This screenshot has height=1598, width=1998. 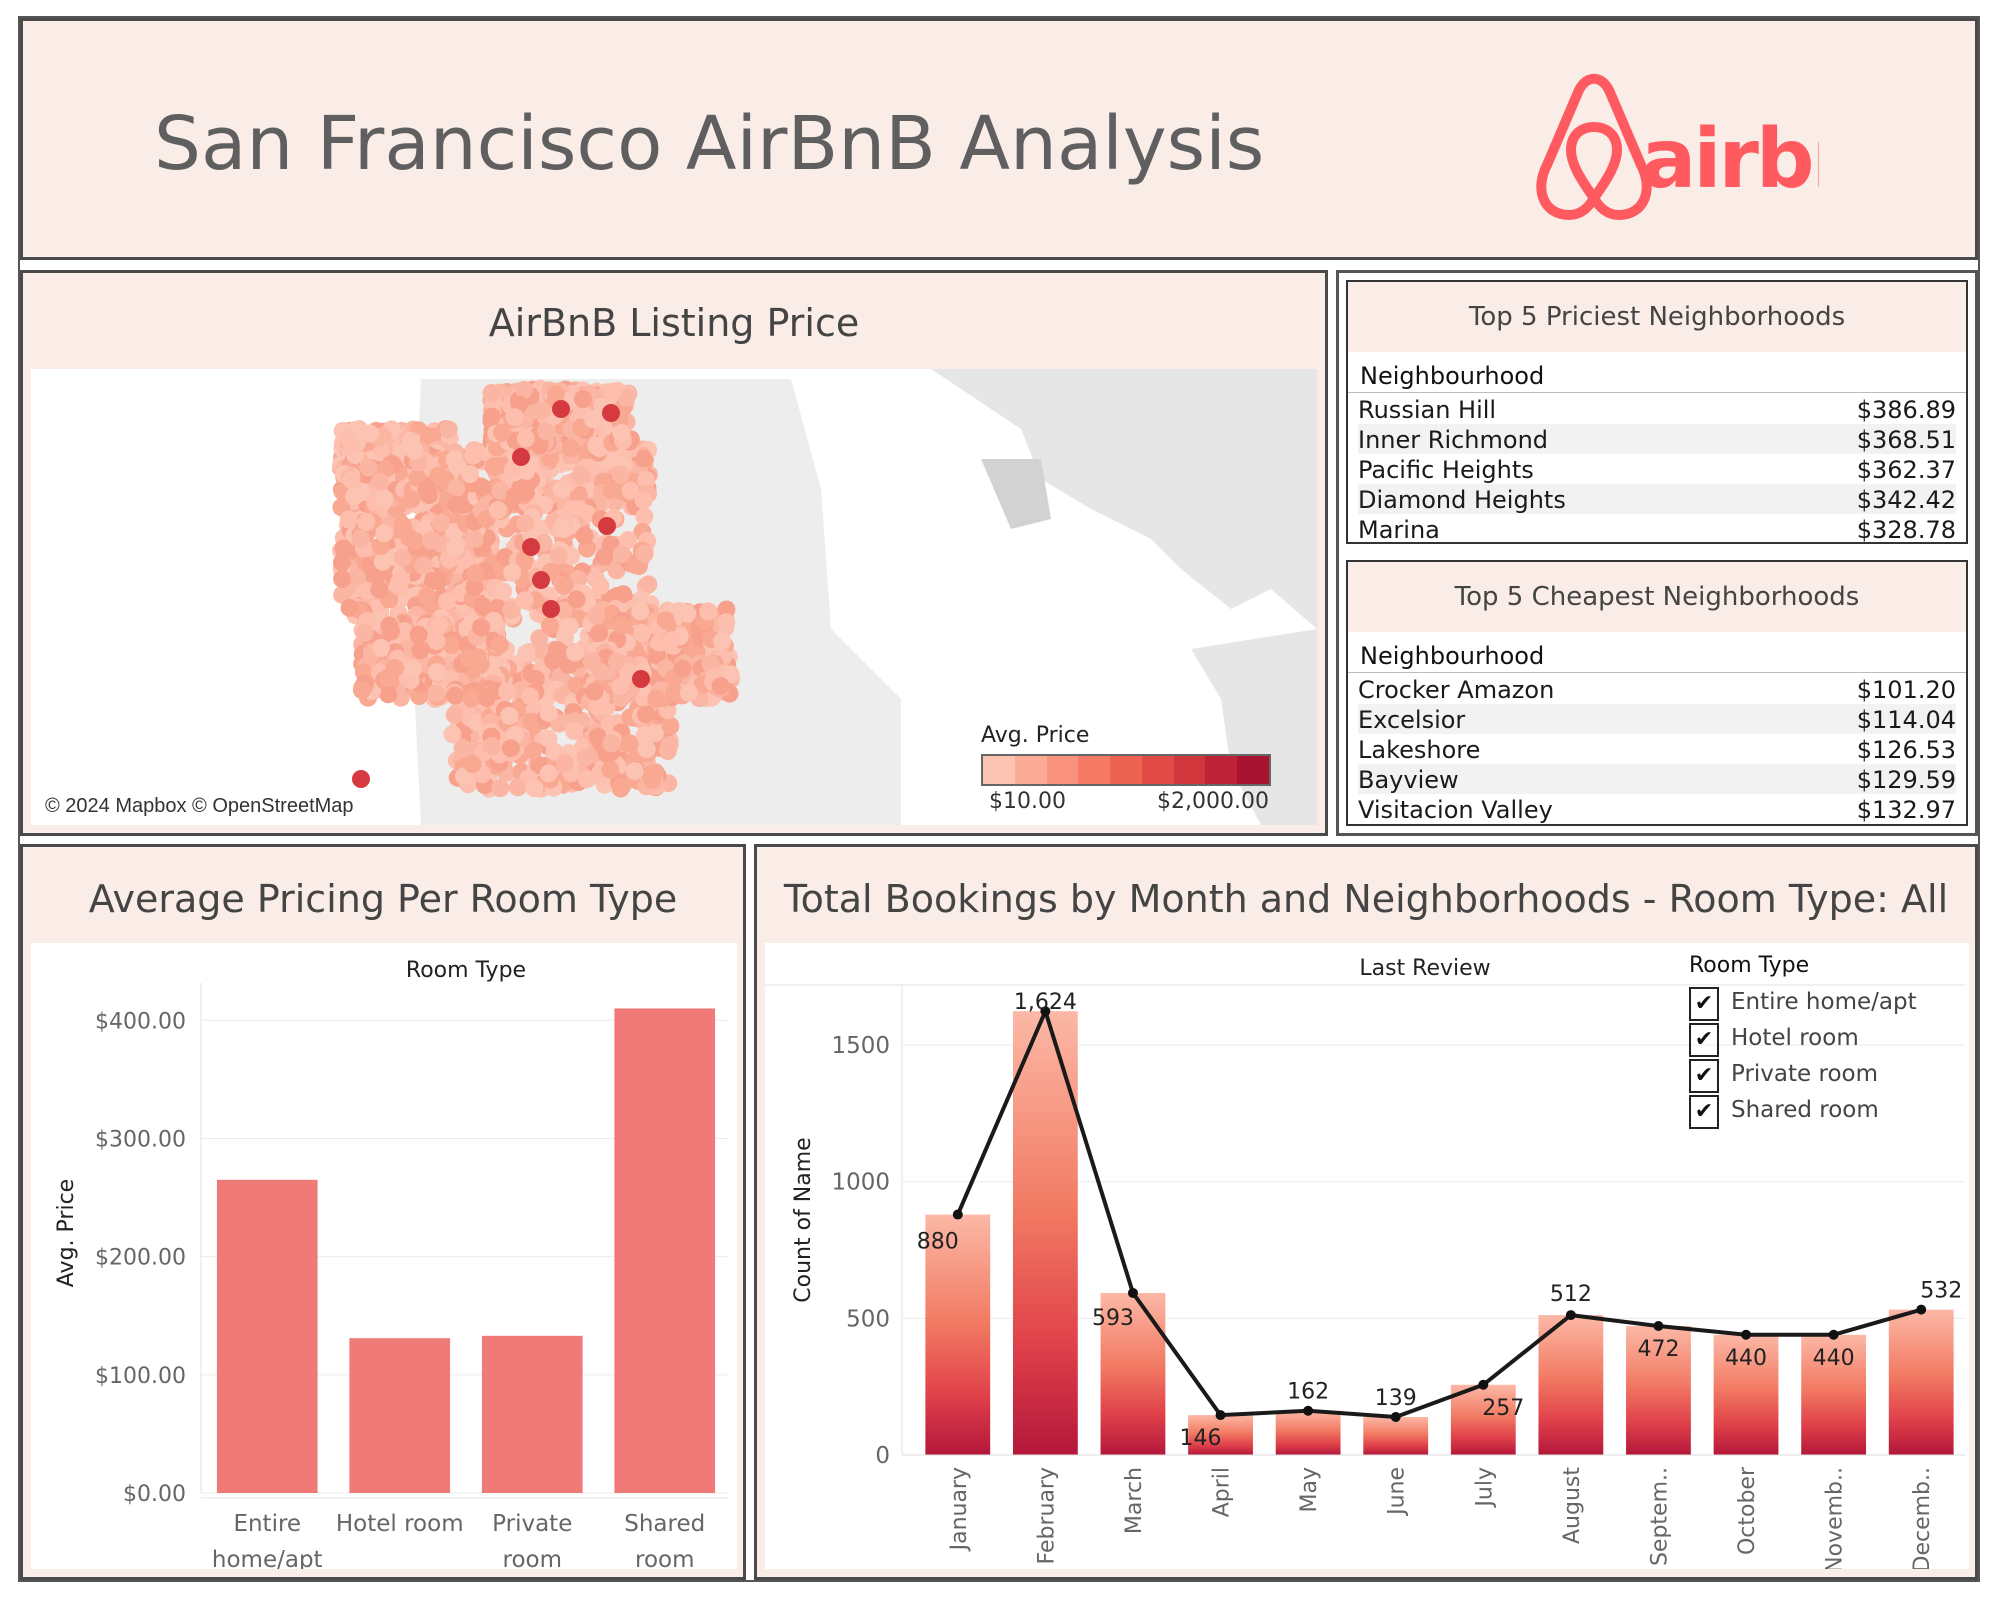 I want to click on filter-option: ✔ Hotel room, so click(x=1824, y=1040).